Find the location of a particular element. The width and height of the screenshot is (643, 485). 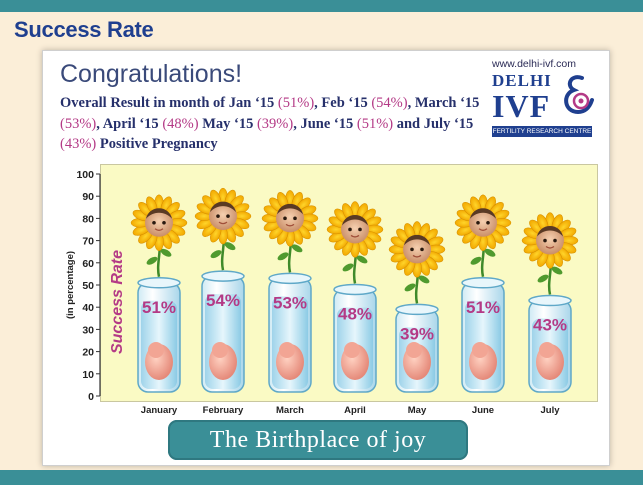

bar-march: 53% March is located at coordinates (290, 303).